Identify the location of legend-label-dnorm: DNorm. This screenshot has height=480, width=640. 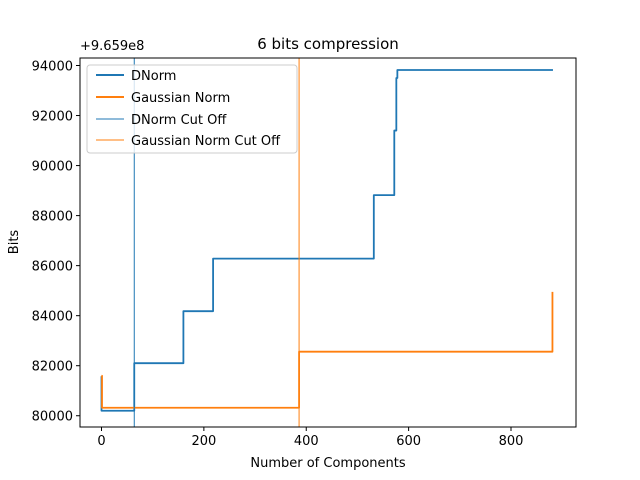
(153, 76).